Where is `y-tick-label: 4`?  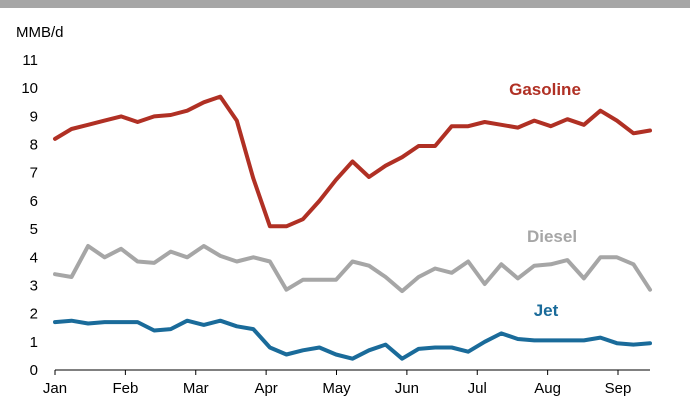
y-tick-label: 4 is located at coordinates (34, 257).